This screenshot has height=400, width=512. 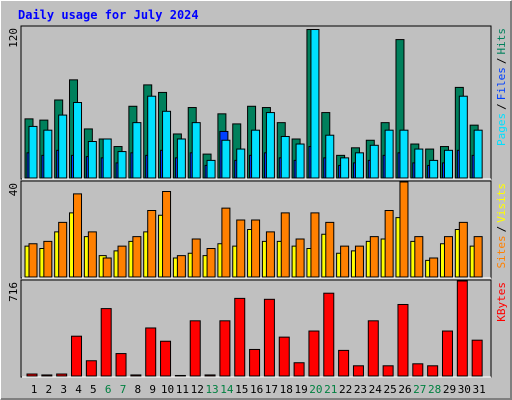 What do you see at coordinates (501, 41) in the screenshot?
I see `legend-entry: Hits` at bounding box center [501, 41].